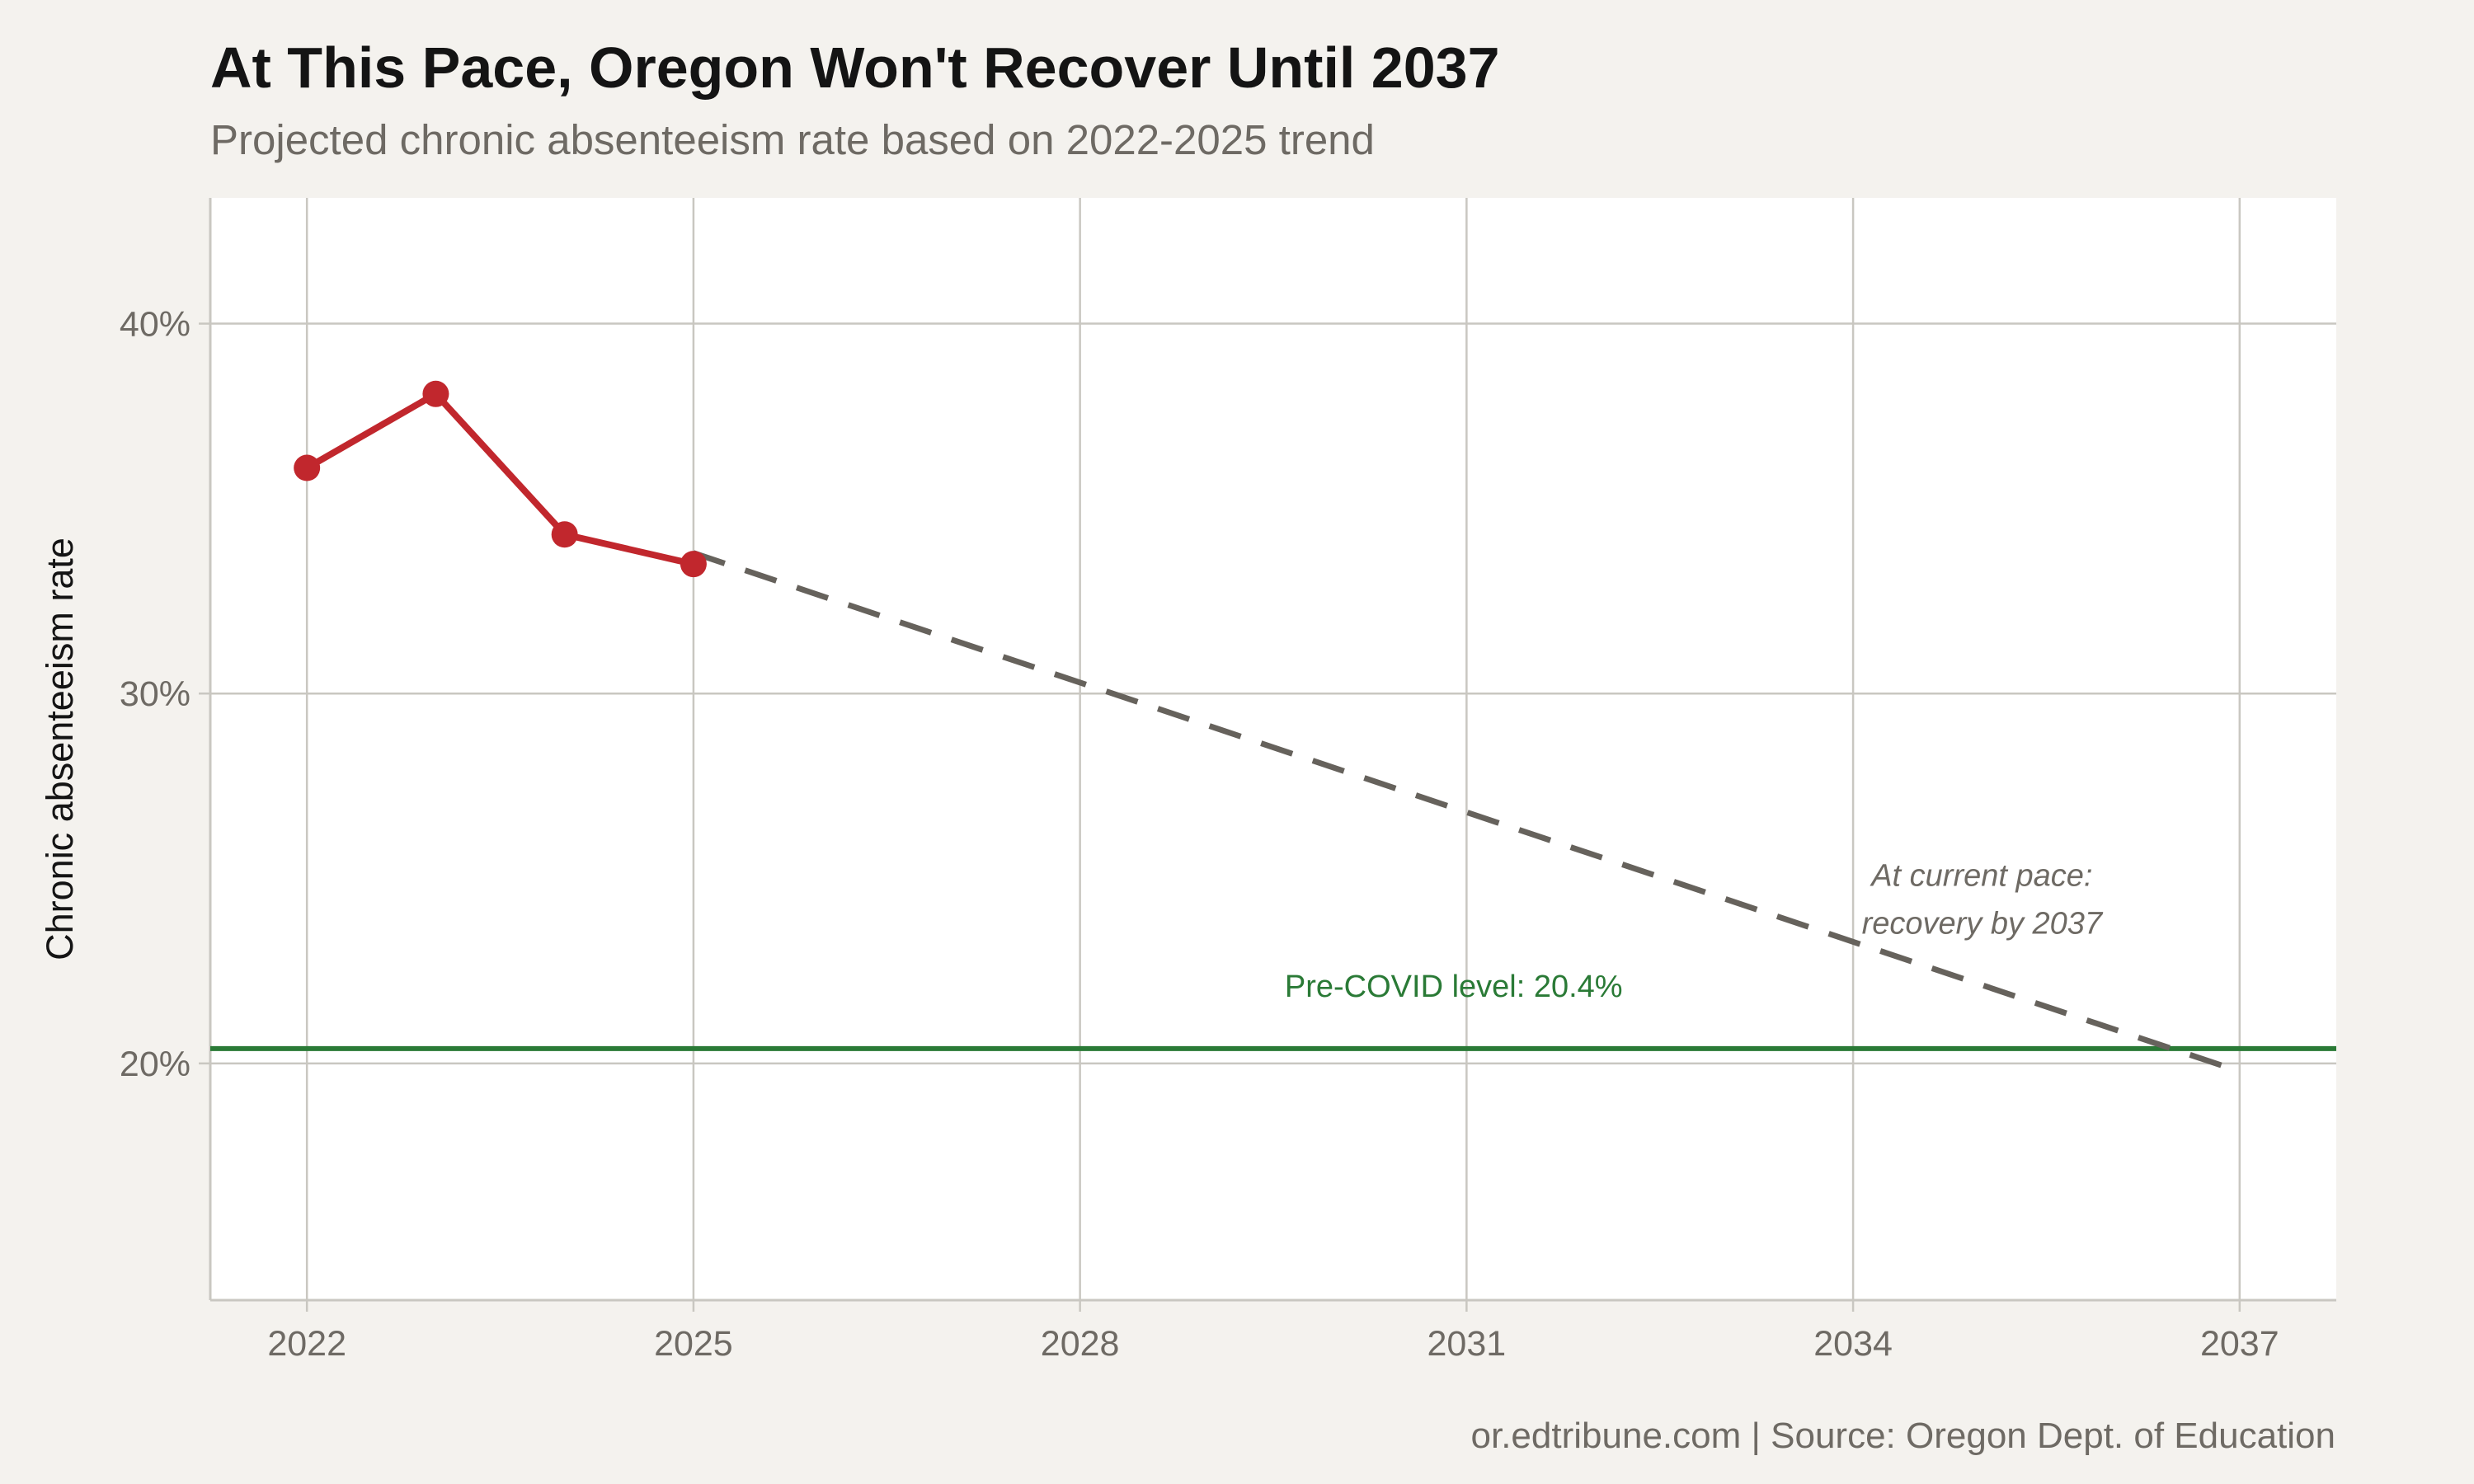 This screenshot has width=2474, height=1484. What do you see at coordinates (1983, 924) in the screenshot?
I see `annotation-text: recovery by 2037` at bounding box center [1983, 924].